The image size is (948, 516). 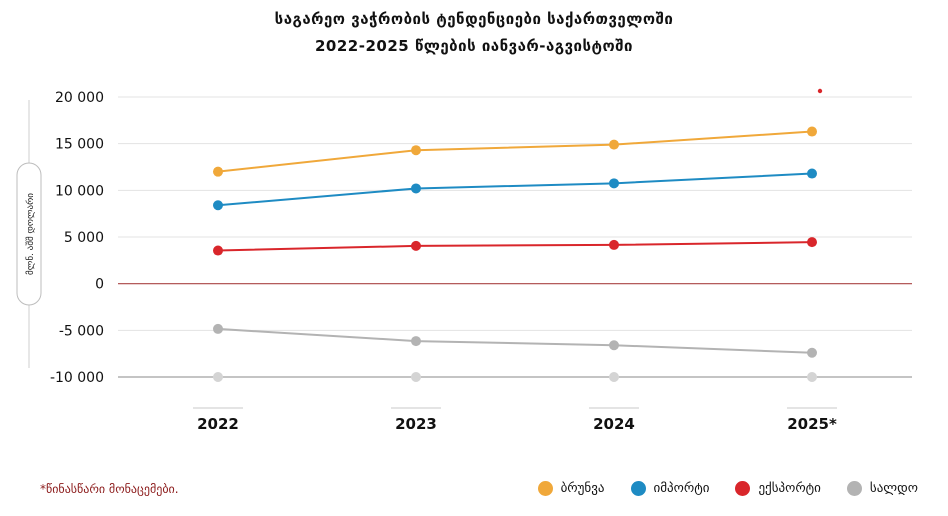 What do you see at coordinates (614, 424) in the screenshot?
I see `x-tick-label: 2024` at bounding box center [614, 424].